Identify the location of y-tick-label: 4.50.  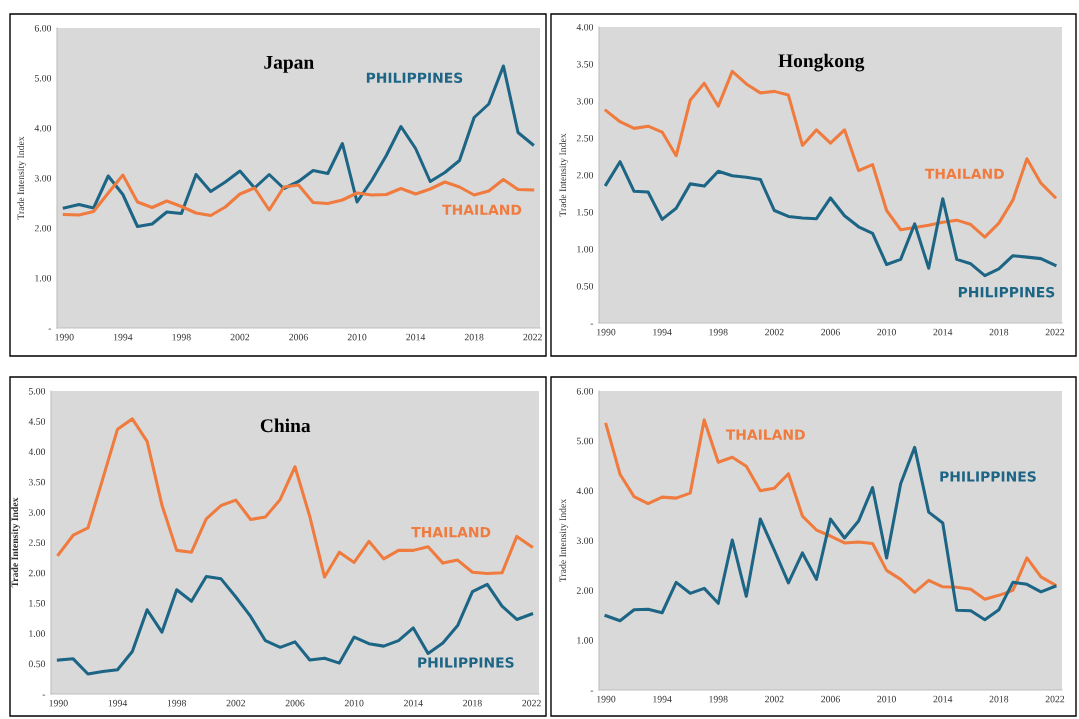
(37, 421).